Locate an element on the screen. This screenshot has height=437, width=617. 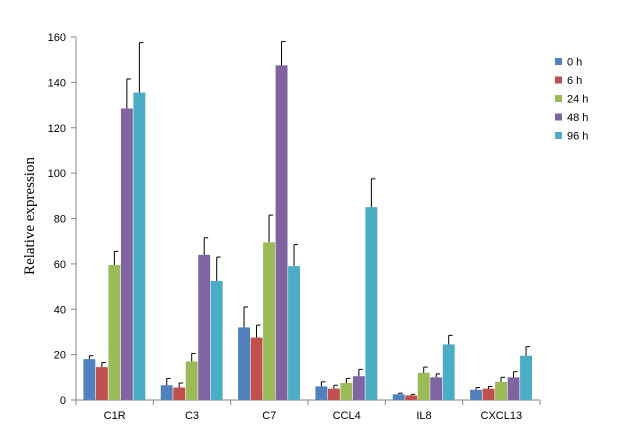
y-axis: 0 20 40 60 80 100 120 140 160 is located at coordinates (62, 219).